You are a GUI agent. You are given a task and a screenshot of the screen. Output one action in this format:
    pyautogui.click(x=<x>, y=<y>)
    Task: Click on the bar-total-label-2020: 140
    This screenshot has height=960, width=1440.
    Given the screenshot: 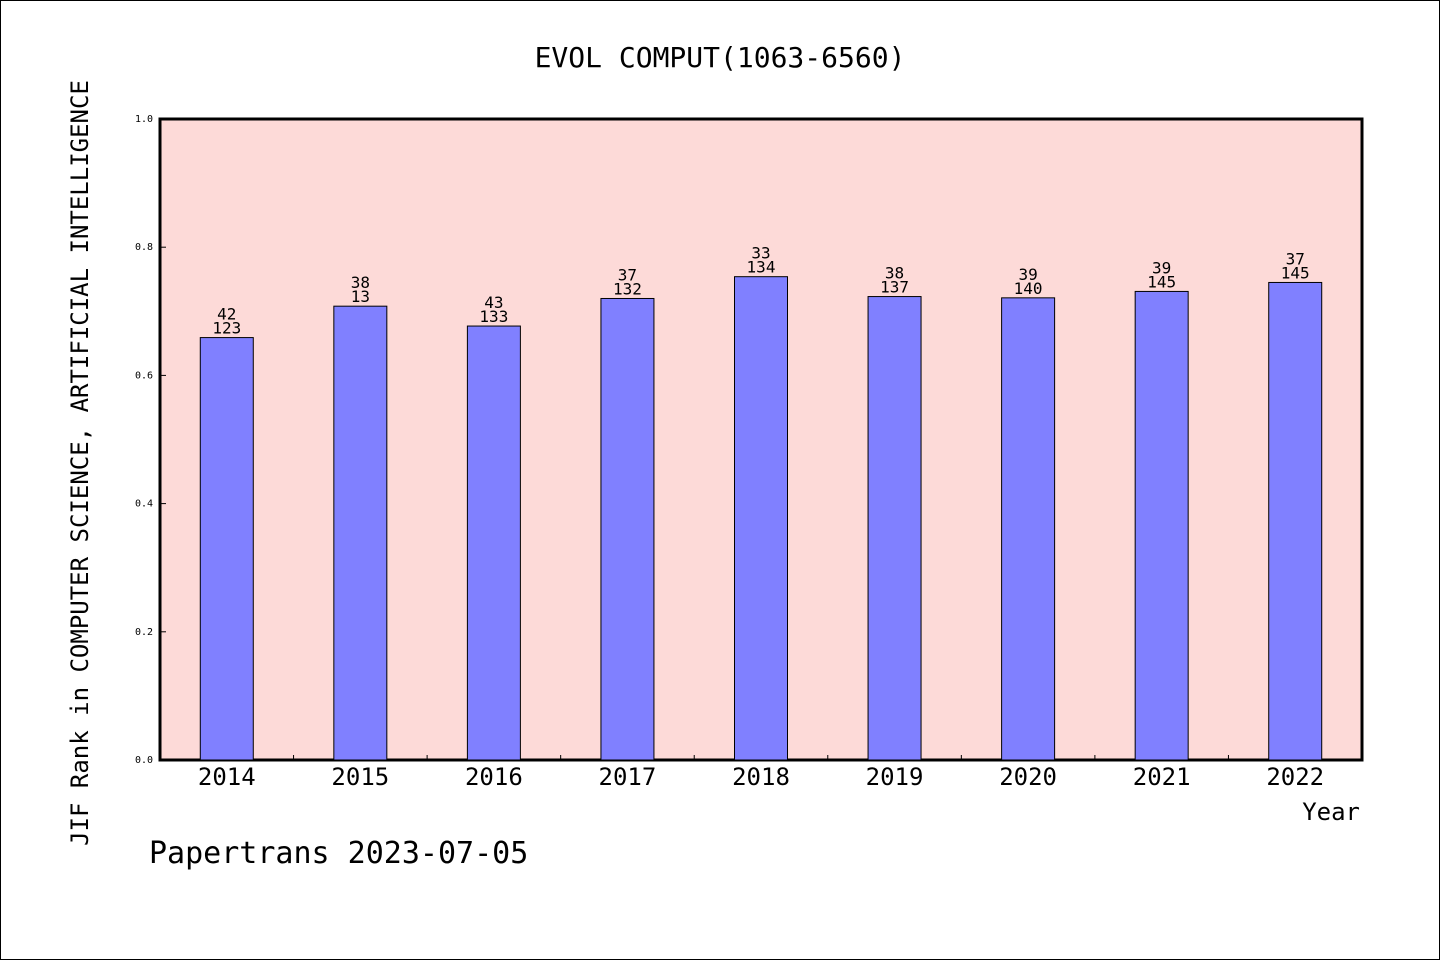 What is the action you would take?
    pyautogui.click(x=1028, y=288)
    